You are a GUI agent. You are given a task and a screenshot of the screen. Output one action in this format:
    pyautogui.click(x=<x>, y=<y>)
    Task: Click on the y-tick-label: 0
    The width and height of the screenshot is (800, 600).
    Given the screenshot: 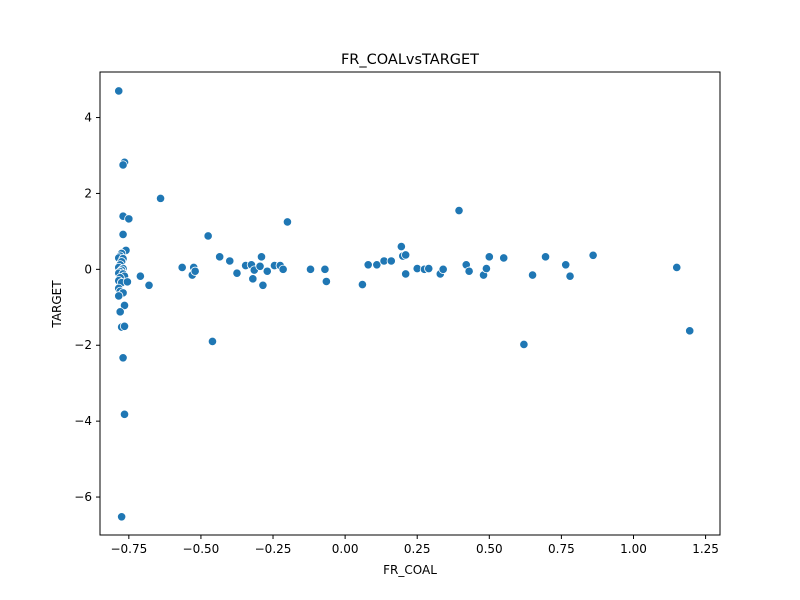 What is the action you would take?
    pyautogui.click(x=88, y=269)
    